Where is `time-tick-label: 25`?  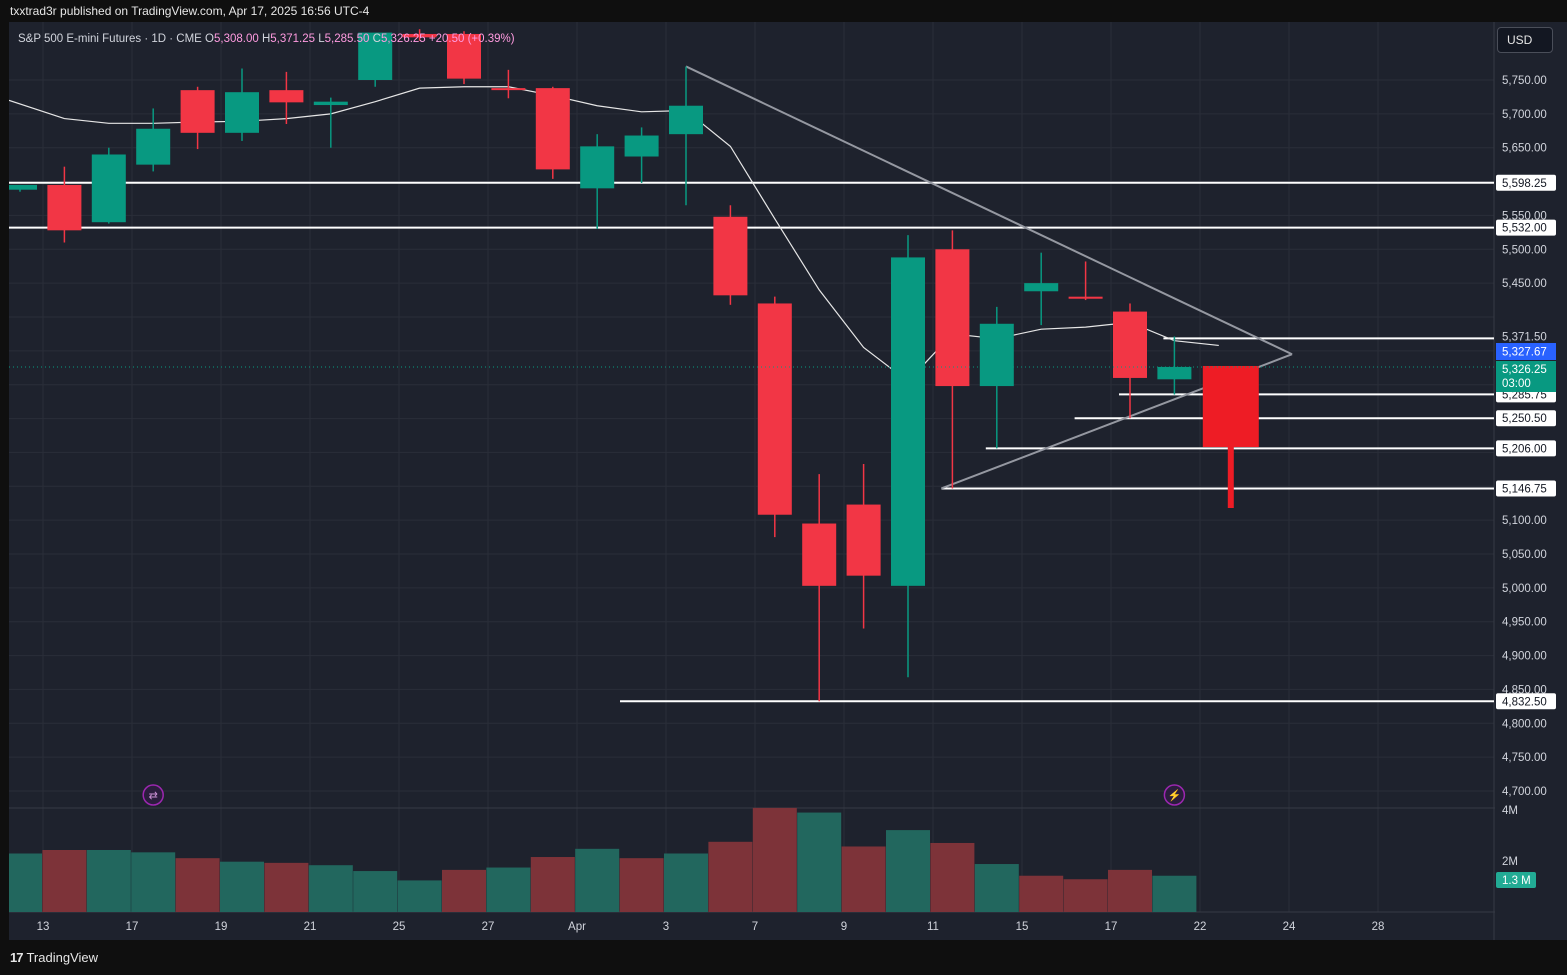
time-tick-label: 25 is located at coordinates (399, 927).